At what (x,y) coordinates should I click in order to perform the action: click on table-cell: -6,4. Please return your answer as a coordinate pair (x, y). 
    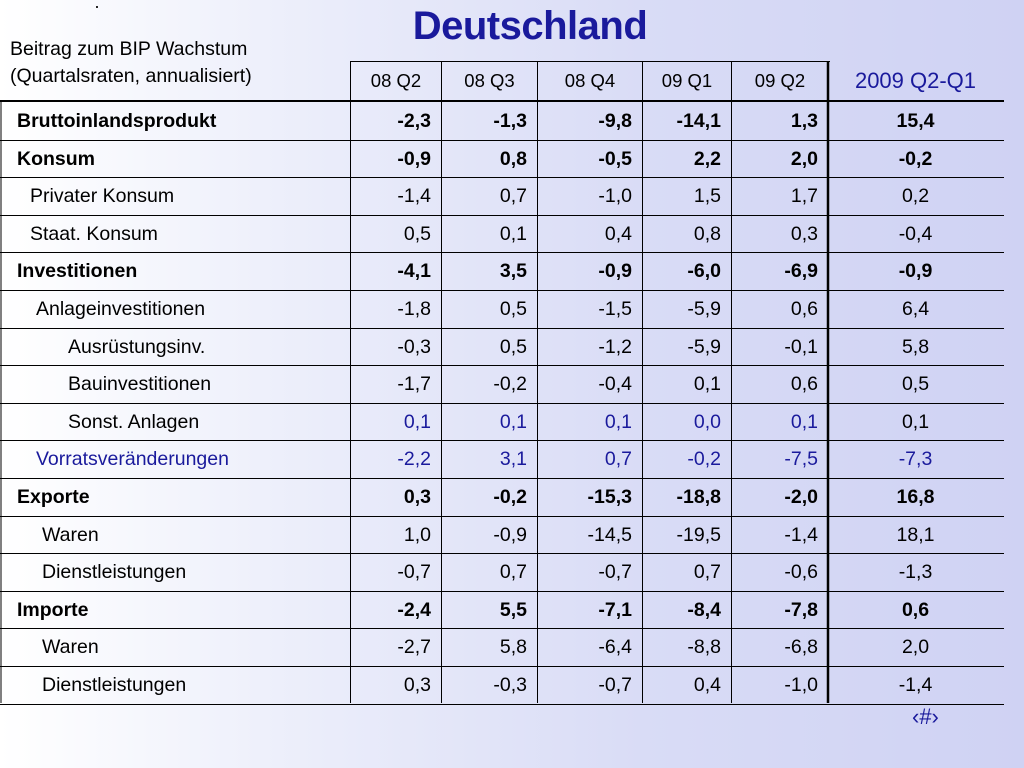
    Looking at the image, I should click on (615, 647).